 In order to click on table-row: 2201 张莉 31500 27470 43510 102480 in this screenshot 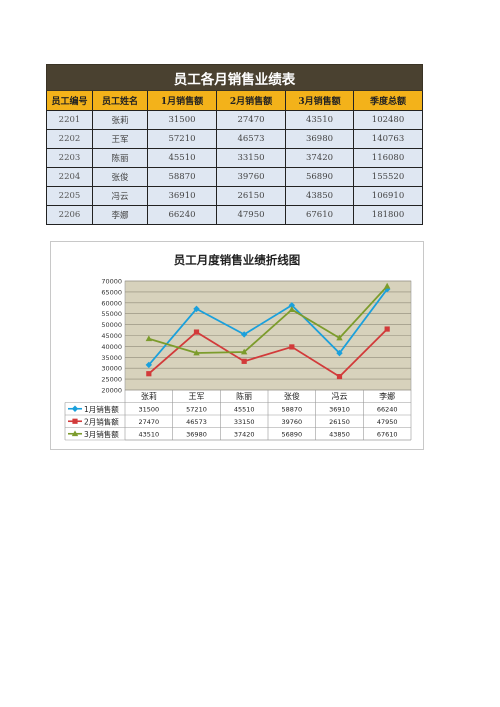, I will do `click(235, 120)`.